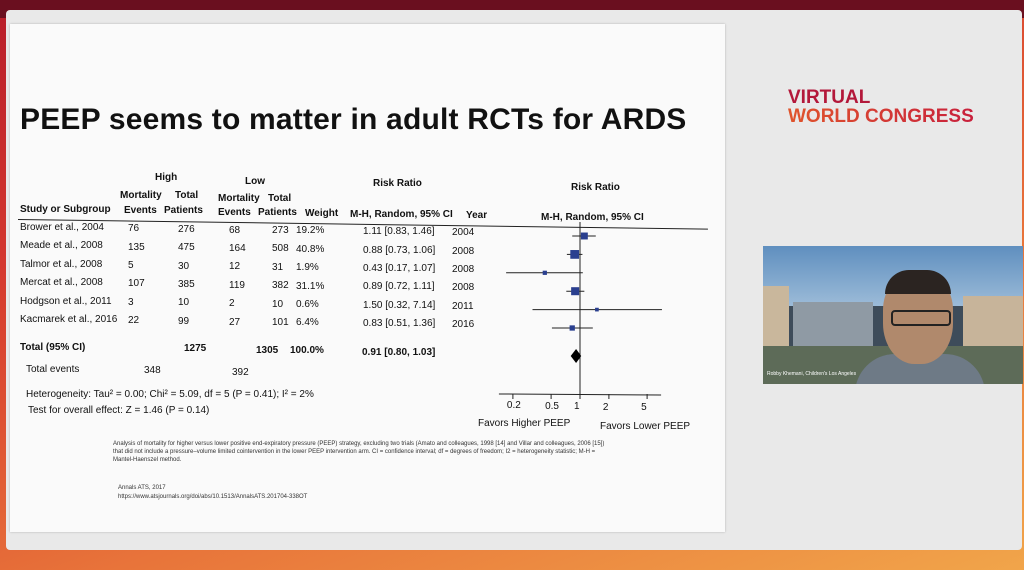 The image size is (1024, 570). What do you see at coordinates (812, 374) in the screenshot?
I see `video-caption: Robby Khemani, Children's Los Angeles` at bounding box center [812, 374].